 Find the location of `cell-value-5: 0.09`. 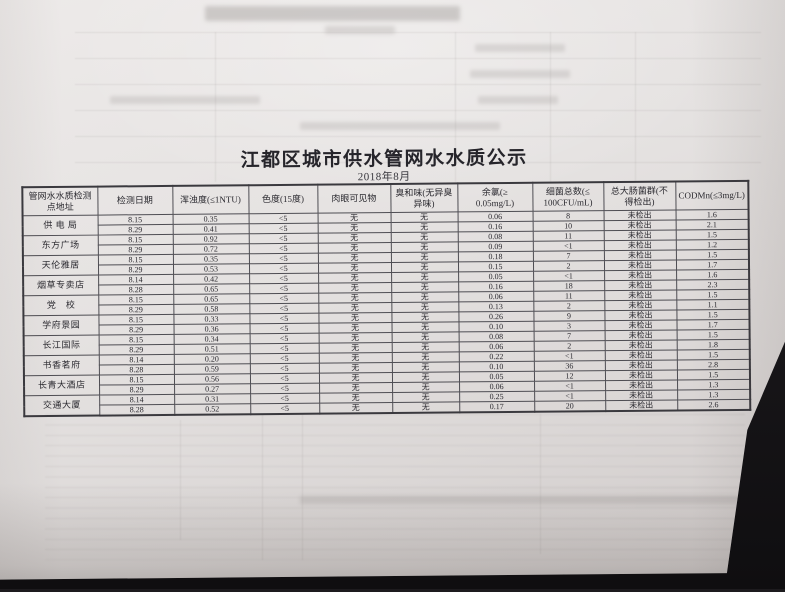

cell-value-5: 0.09 is located at coordinates (495, 246).